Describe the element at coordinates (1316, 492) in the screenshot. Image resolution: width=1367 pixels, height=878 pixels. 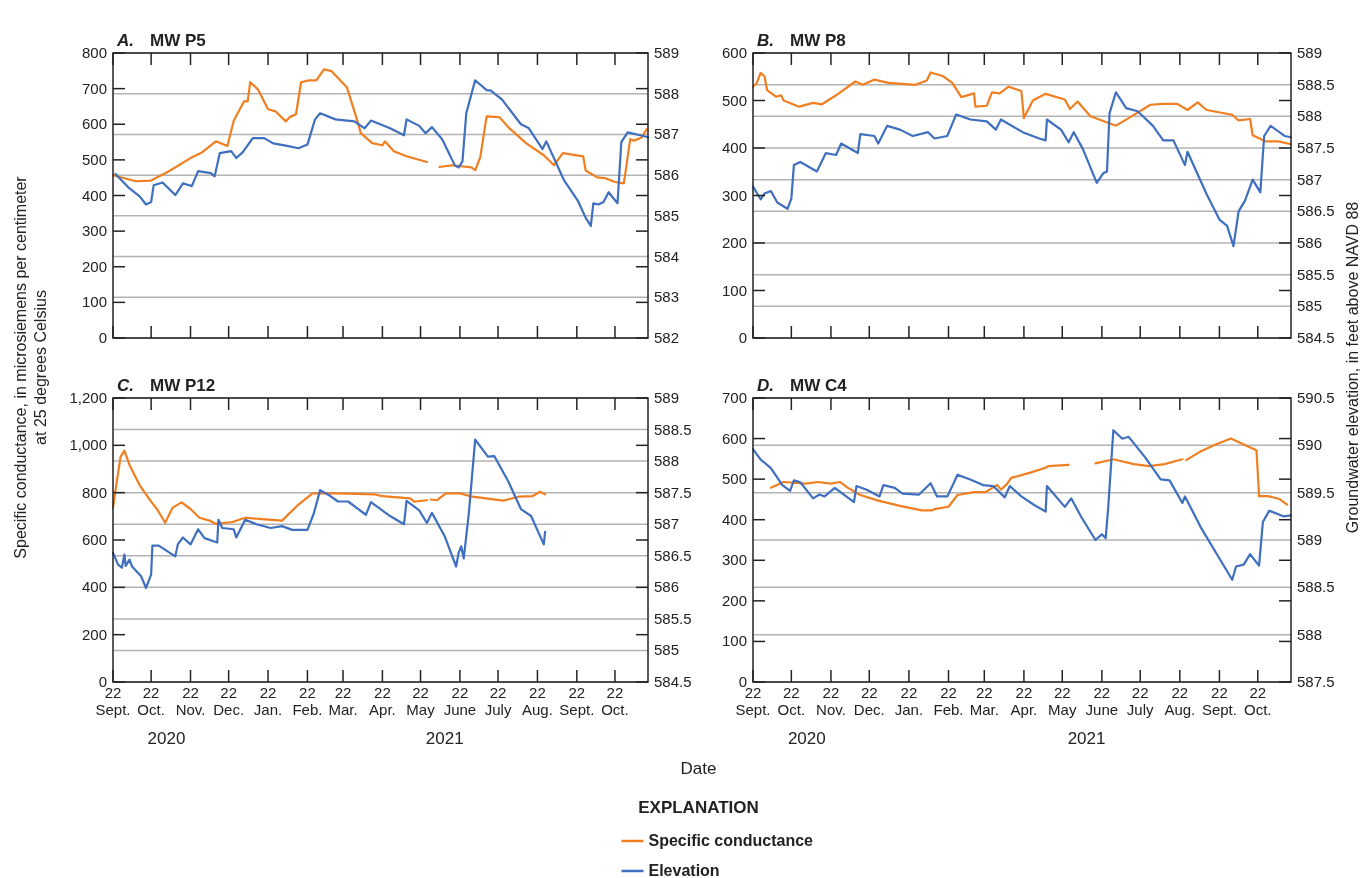
I see `y2-tick-label: 589.5` at that location.